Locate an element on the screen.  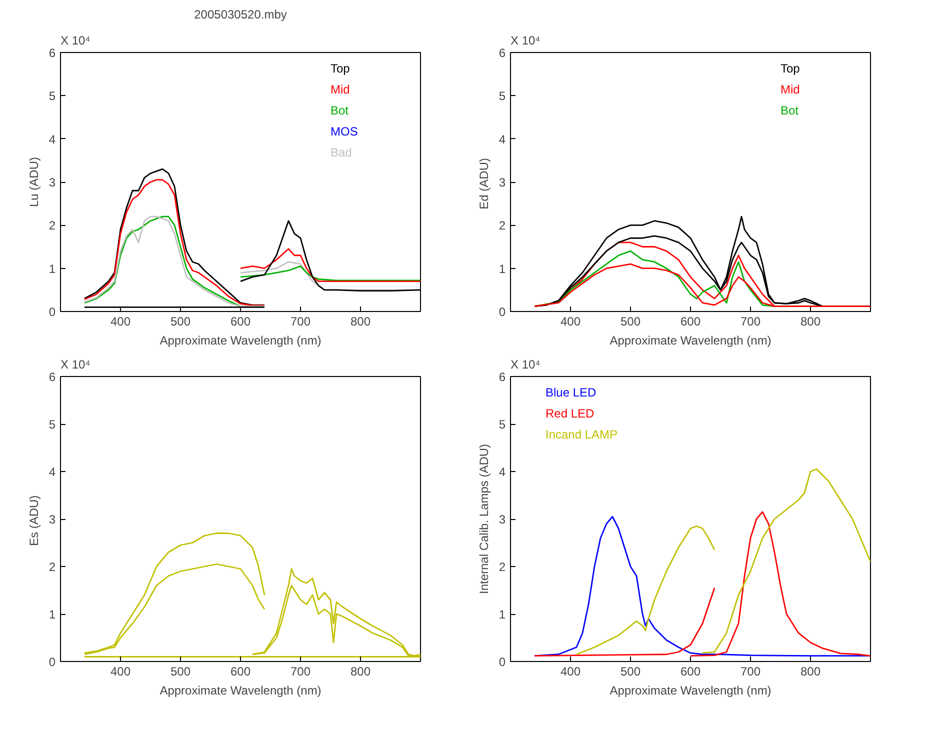
chart-title: 2005030520.mby is located at coordinates (240, 15).